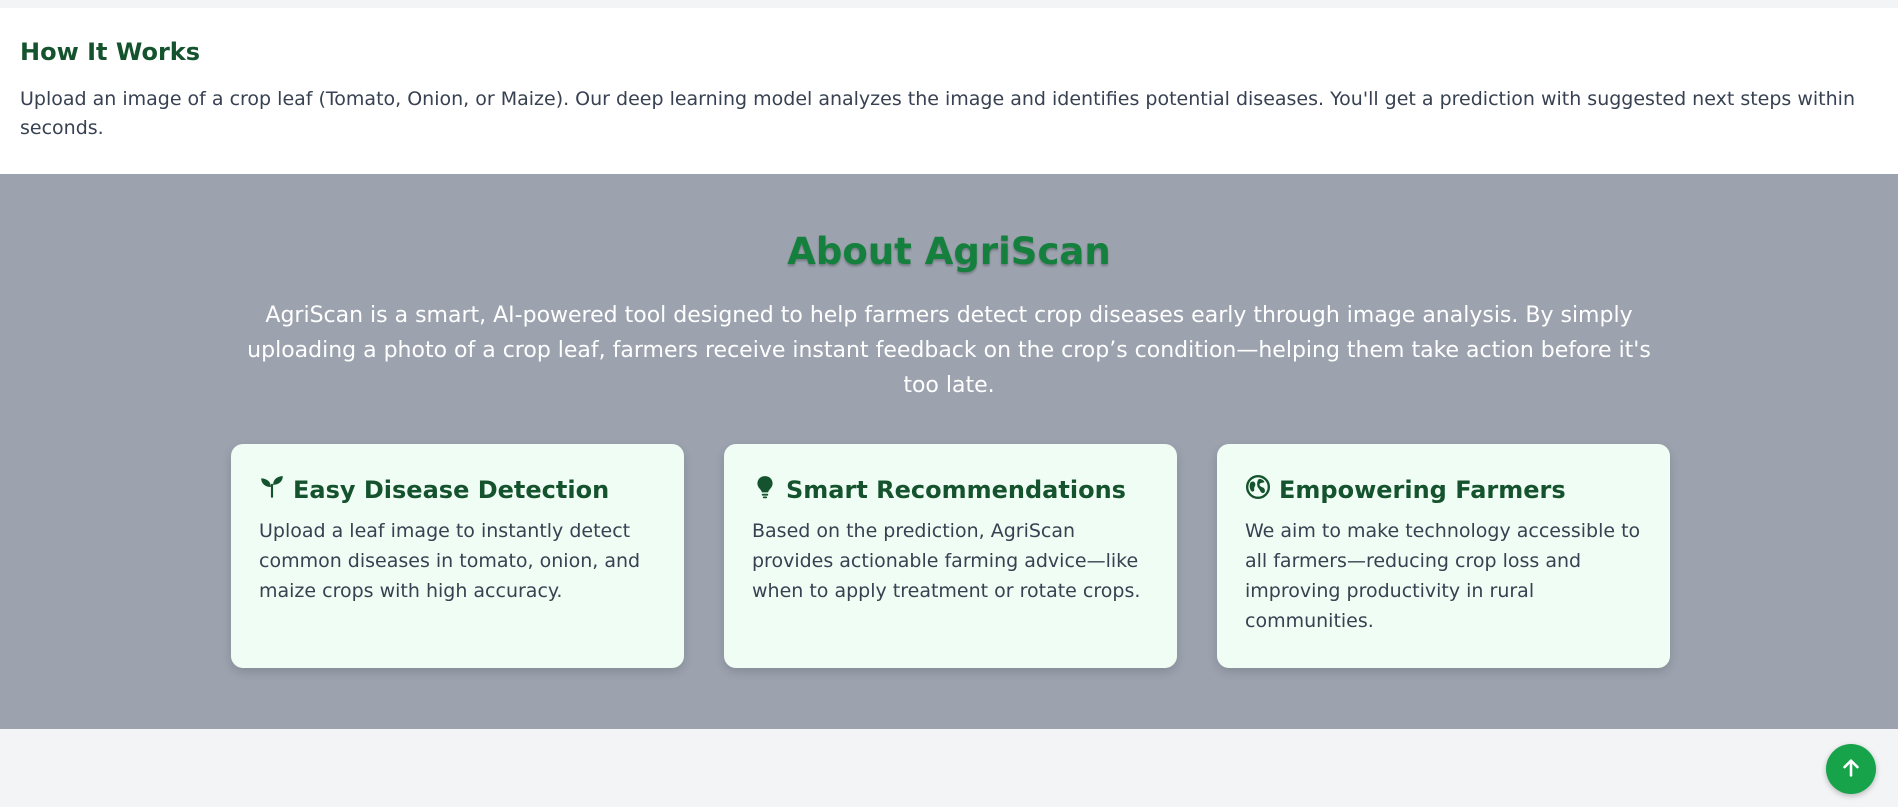 The width and height of the screenshot is (1898, 807). Describe the element at coordinates (949, 251) in the screenshot. I see `about-title: About AgriScan` at that location.